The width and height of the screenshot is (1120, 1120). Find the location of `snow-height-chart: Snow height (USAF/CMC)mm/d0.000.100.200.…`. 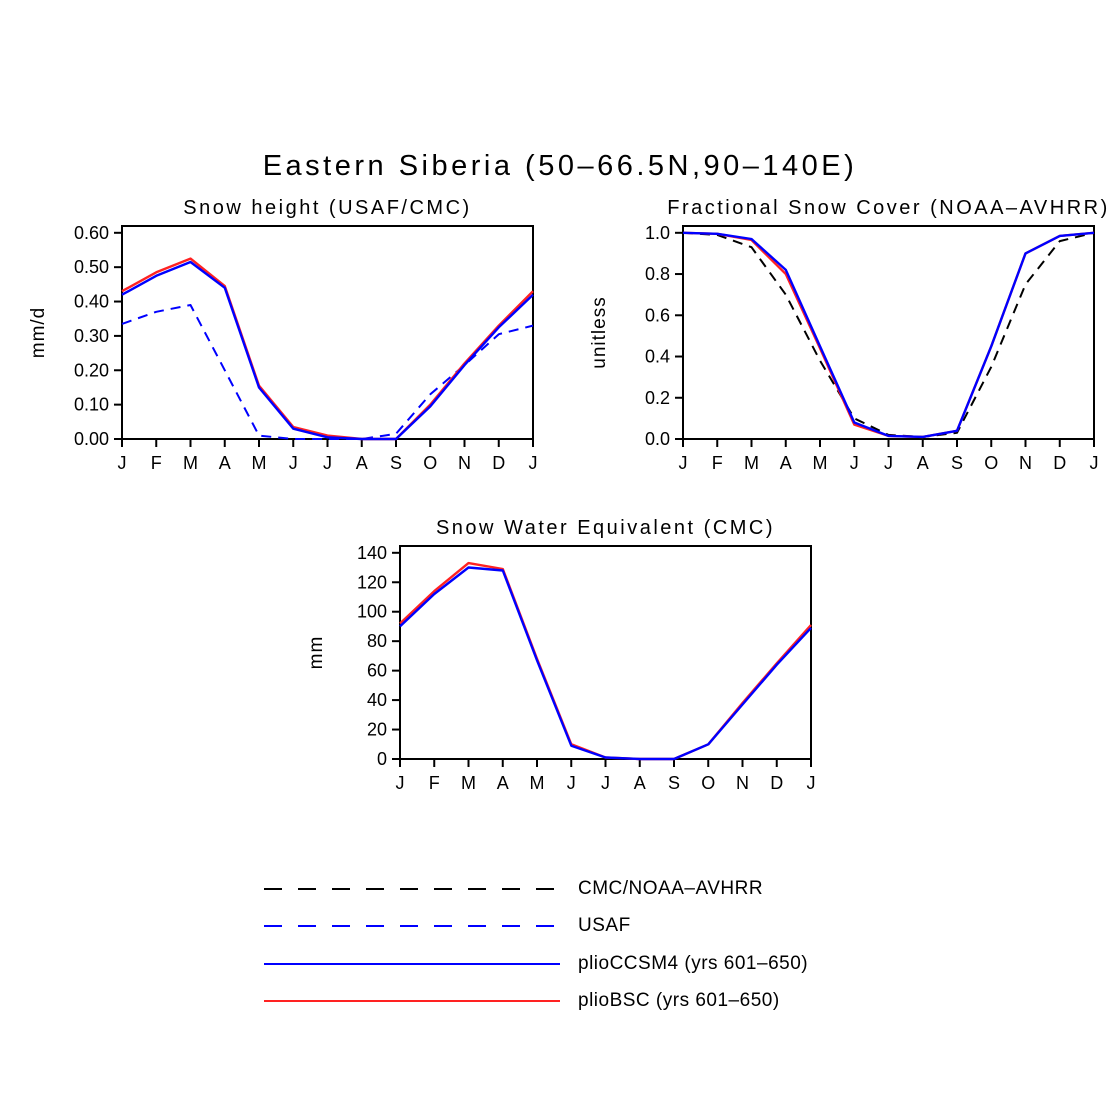

snow-height-chart: Snow height (USAF/CMC)mm/d0.000.100.200.… is located at coordinates (283, 335).